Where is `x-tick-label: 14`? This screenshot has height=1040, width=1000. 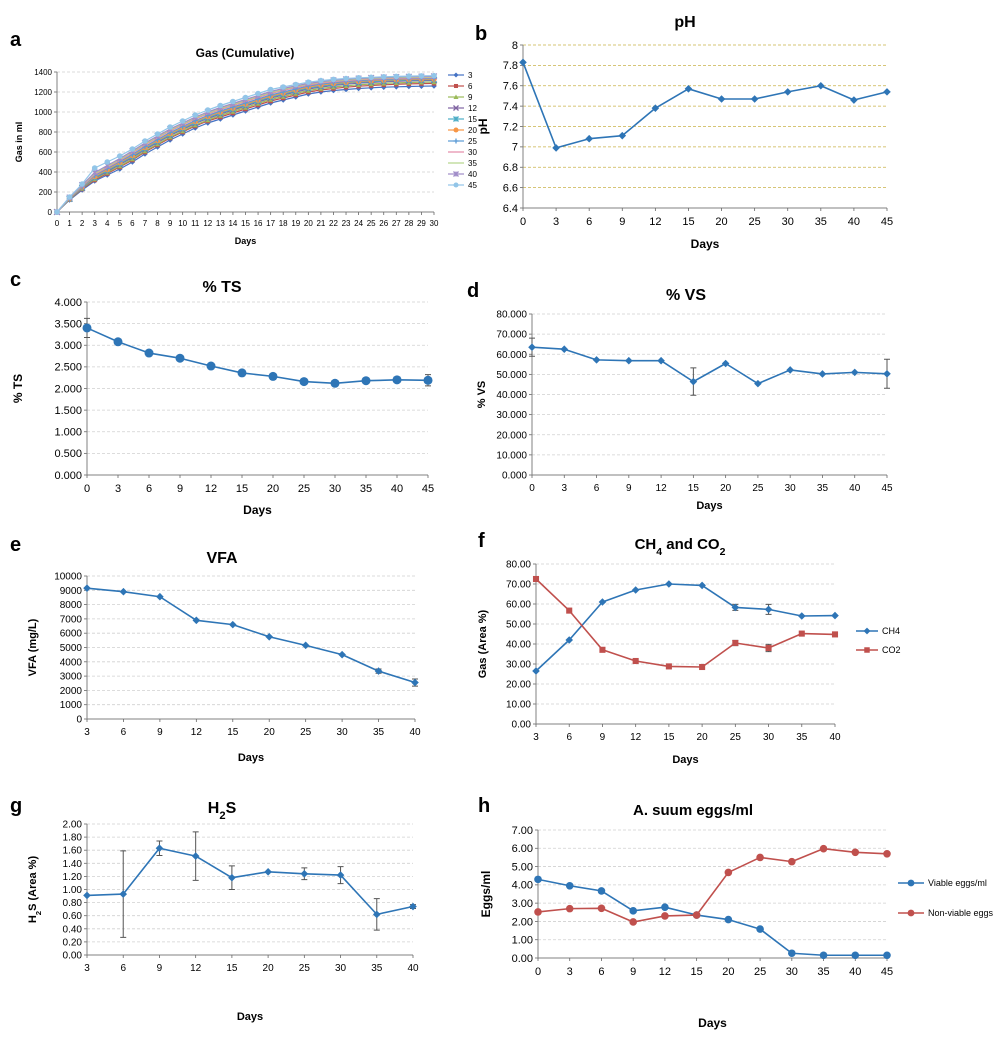
x-tick-label: 14 is located at coordinates (232, 223).